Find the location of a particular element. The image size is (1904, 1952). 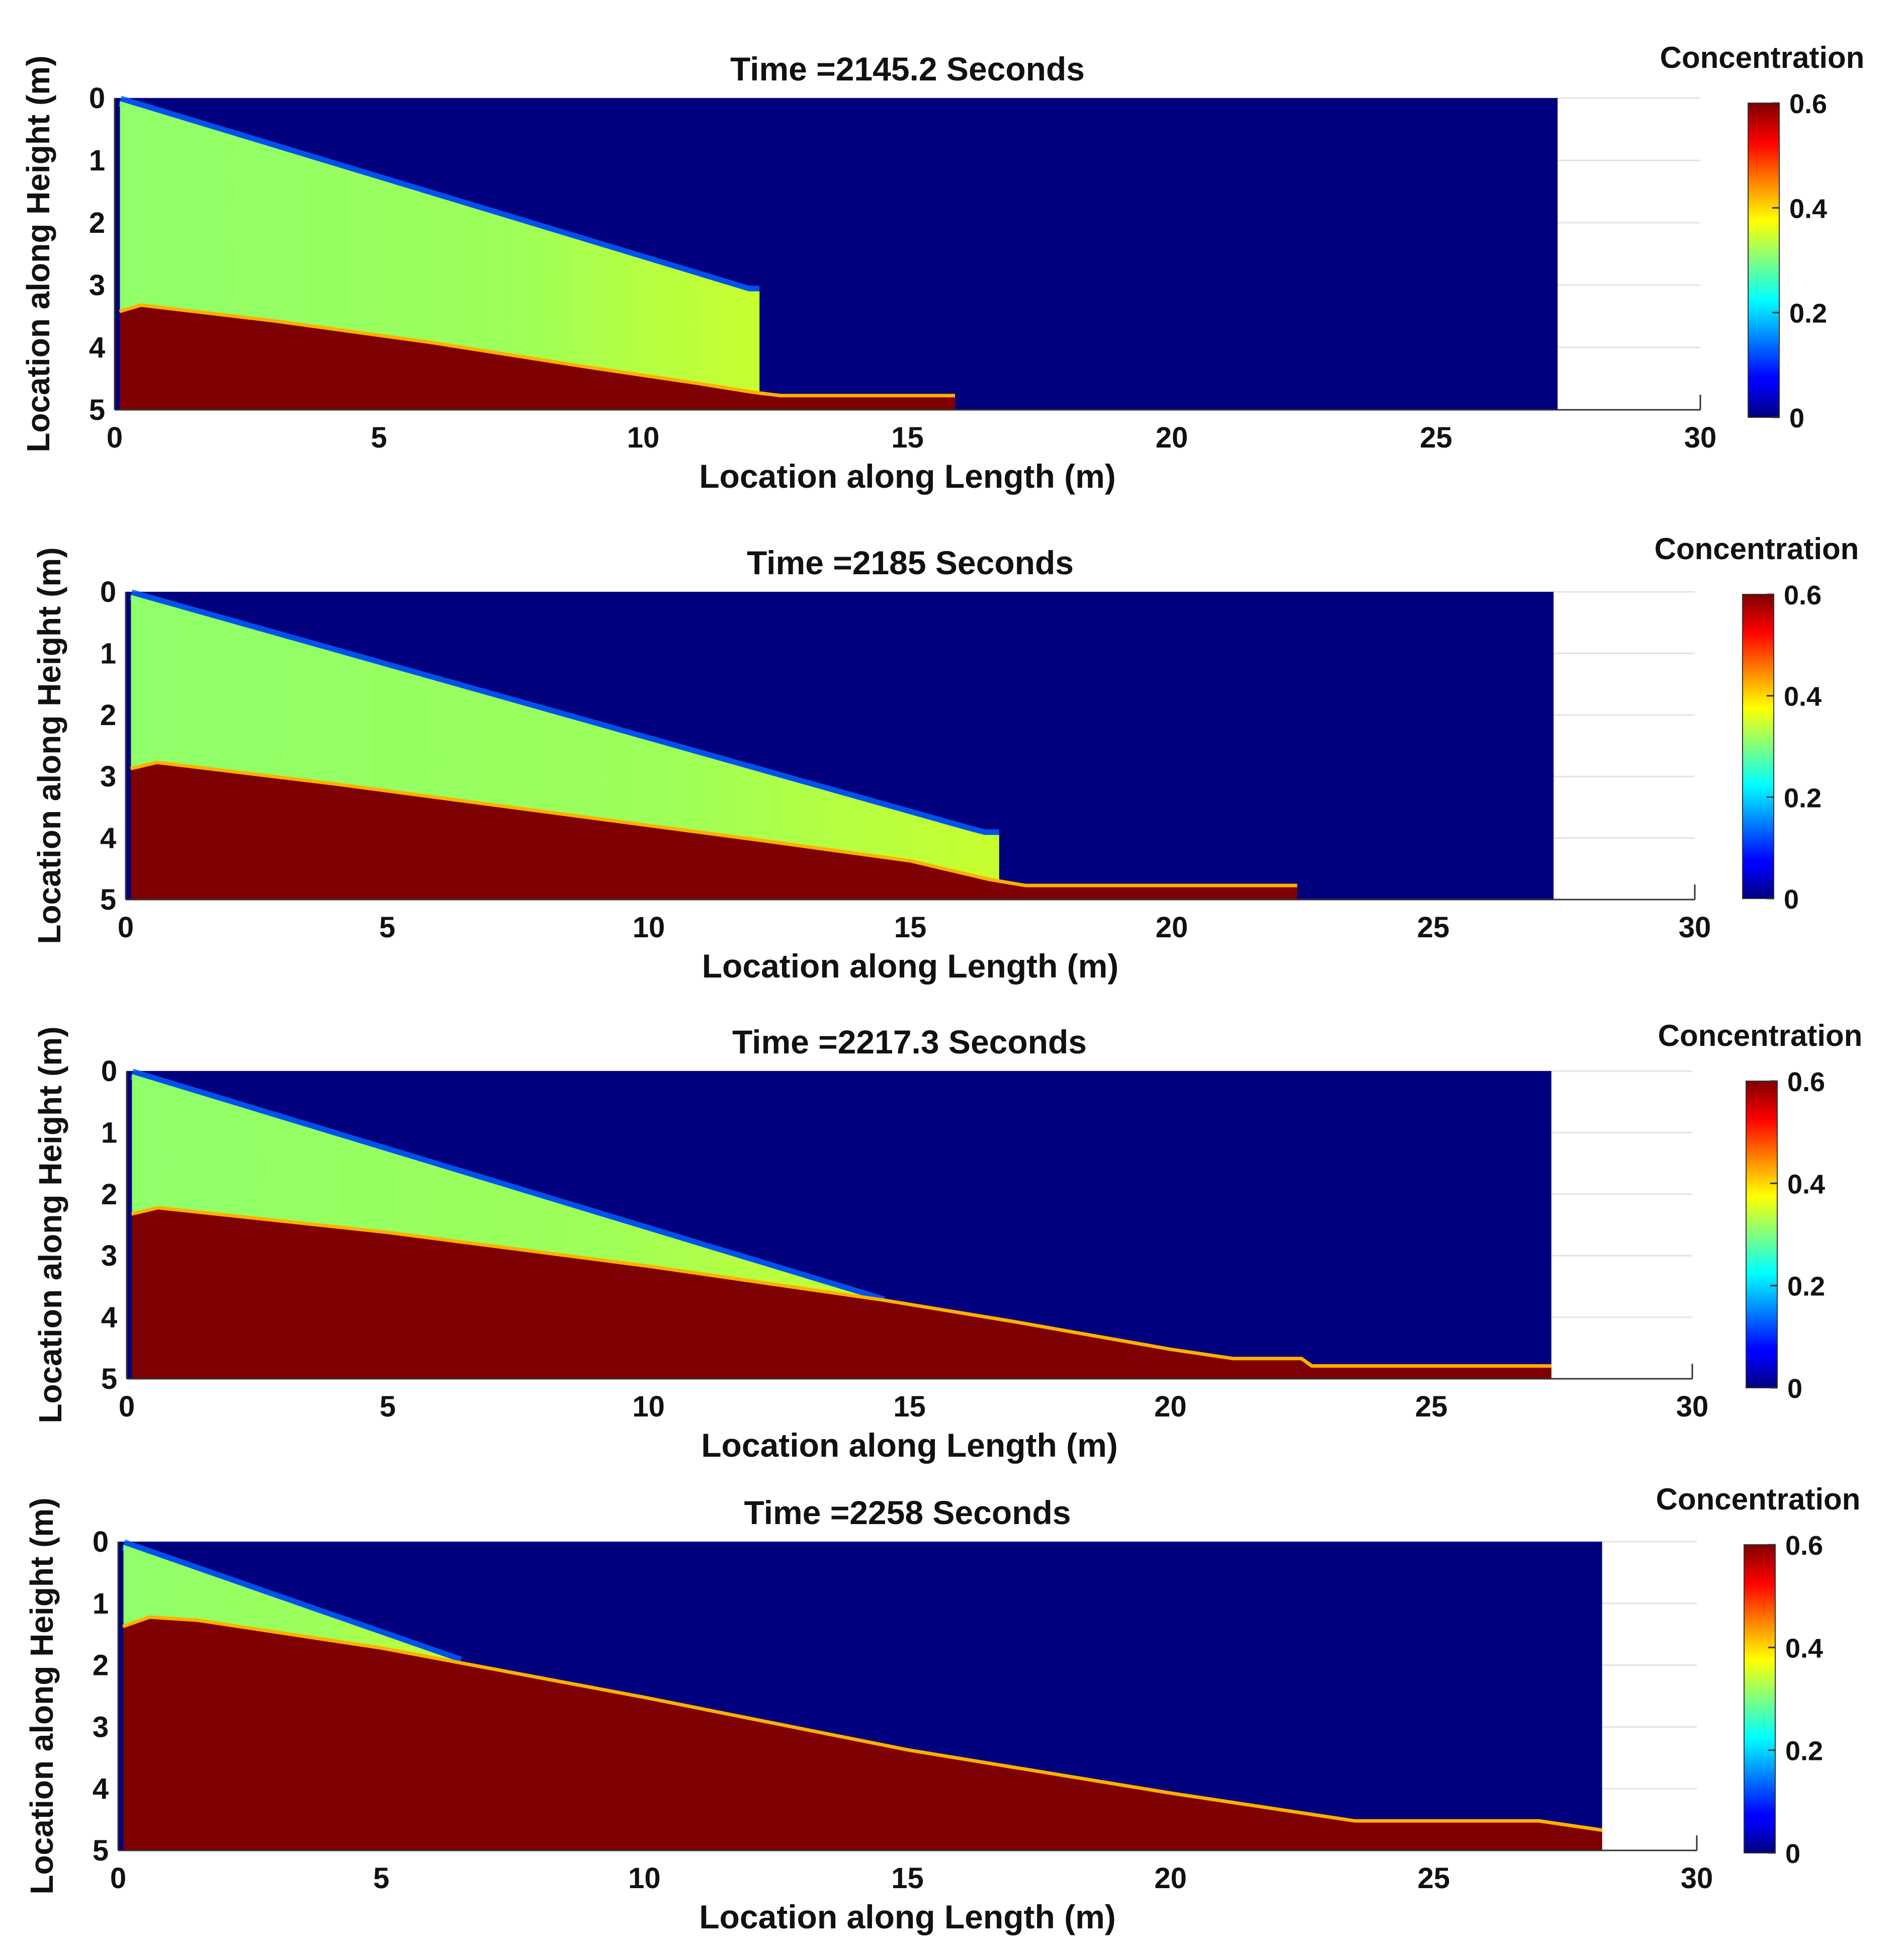

chart-title: Time =2185 Seconds is located at coordinates (910, 562).